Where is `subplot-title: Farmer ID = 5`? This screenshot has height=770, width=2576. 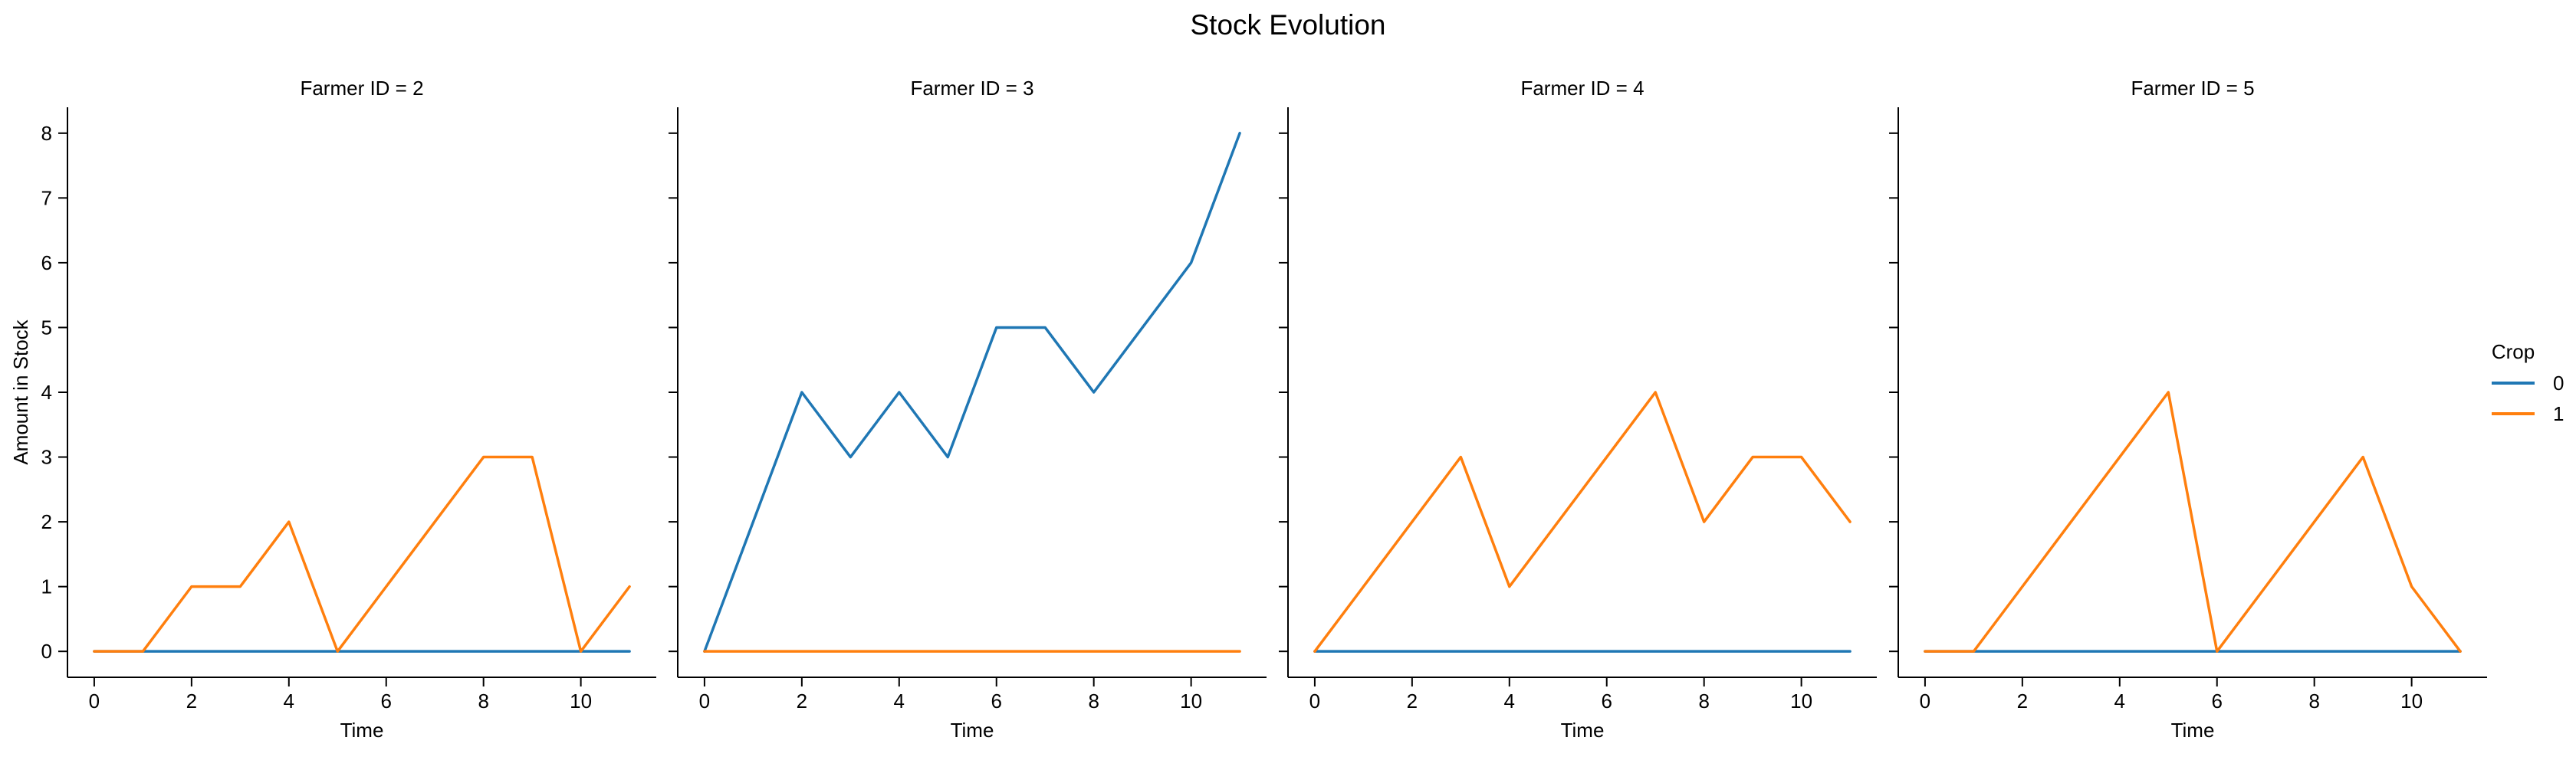
subplot-title: Farmer ID = 5 is located at coordinates (2192, 88).